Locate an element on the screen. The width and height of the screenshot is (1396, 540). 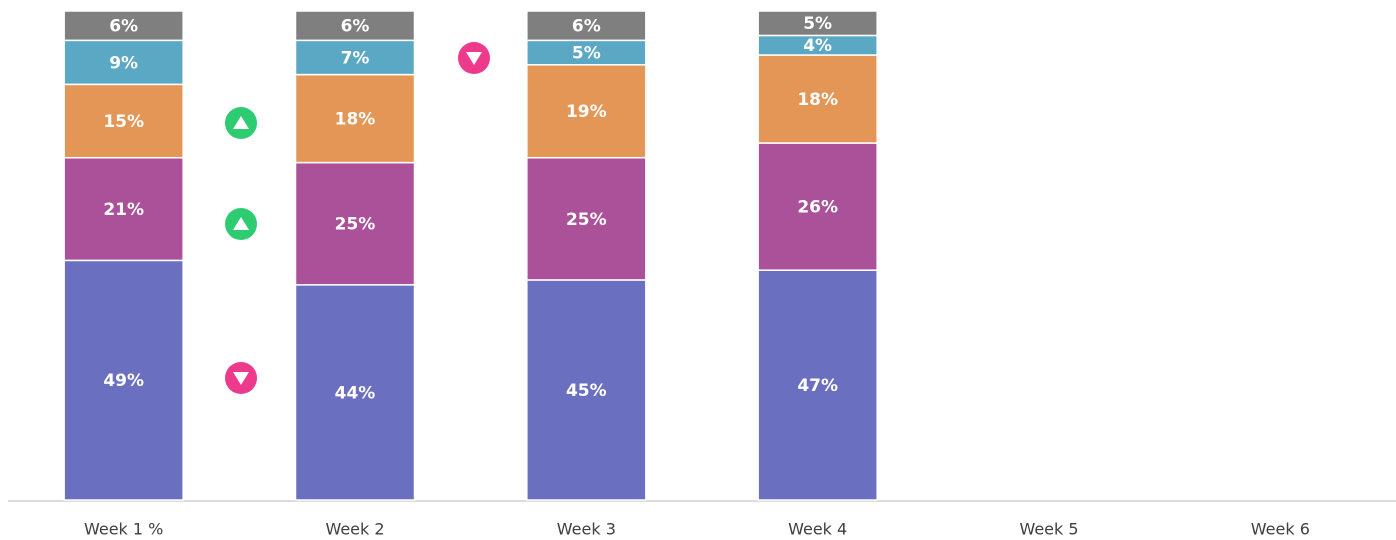
value-label: 44% is located at coordinates (355, 393).